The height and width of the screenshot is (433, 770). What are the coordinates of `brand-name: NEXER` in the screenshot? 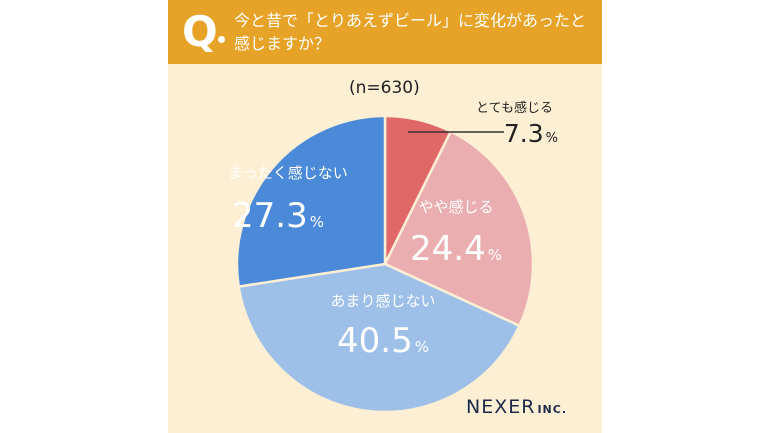 It's located at (501, 407).